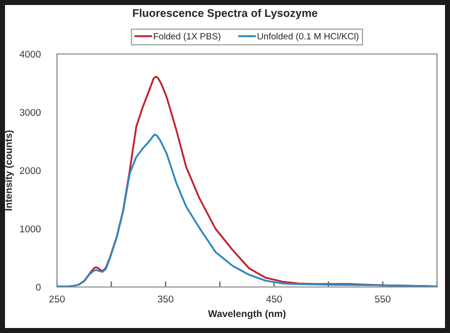  I want to click on y-tick-label: 0, so click(38, 287).